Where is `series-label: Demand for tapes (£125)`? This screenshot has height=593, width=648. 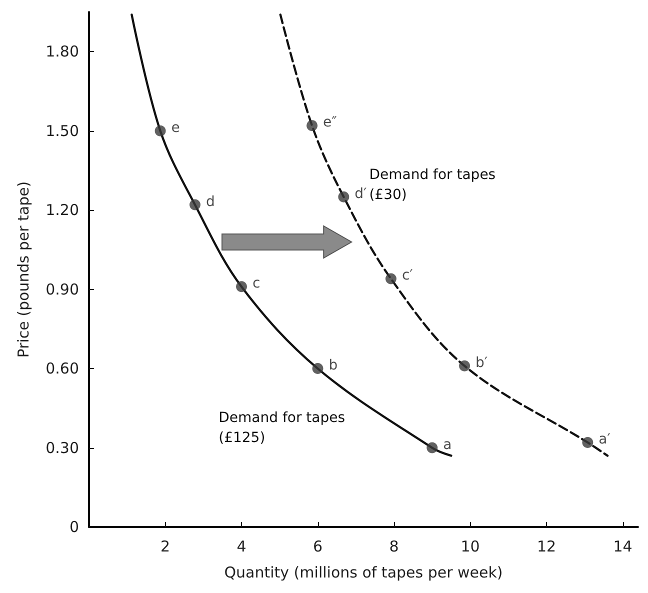
series-label: Demand for tapes (£125) is located at coordinates (282, 428).